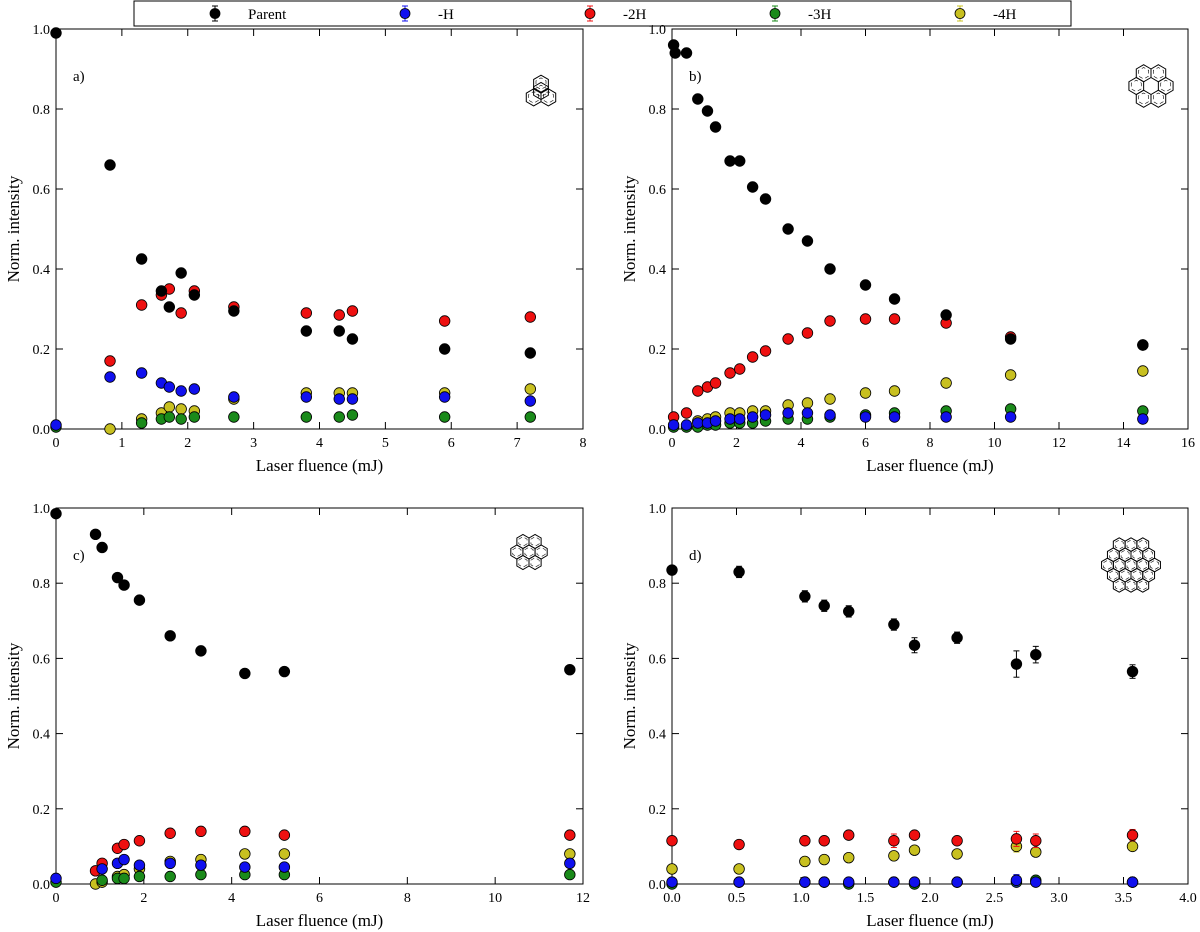 The image size is (1200, 932). I want to click on x-tick-label: 12, so click(1059, 443).